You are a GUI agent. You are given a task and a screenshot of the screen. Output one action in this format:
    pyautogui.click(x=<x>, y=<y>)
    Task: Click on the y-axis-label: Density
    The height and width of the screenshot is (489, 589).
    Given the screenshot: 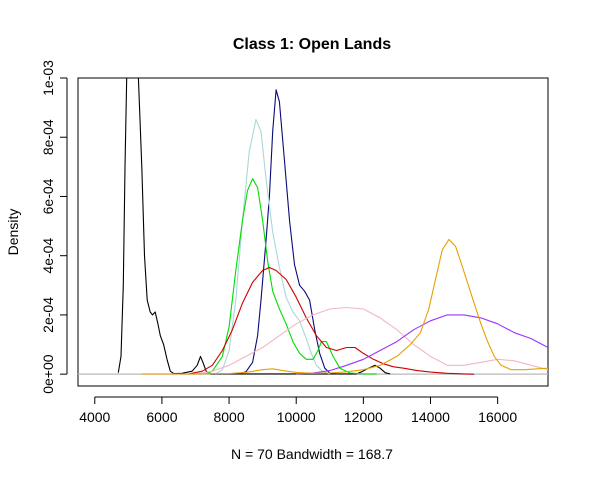 What is the action you would take?
    pyautogui.click(x=13, y=232)
    